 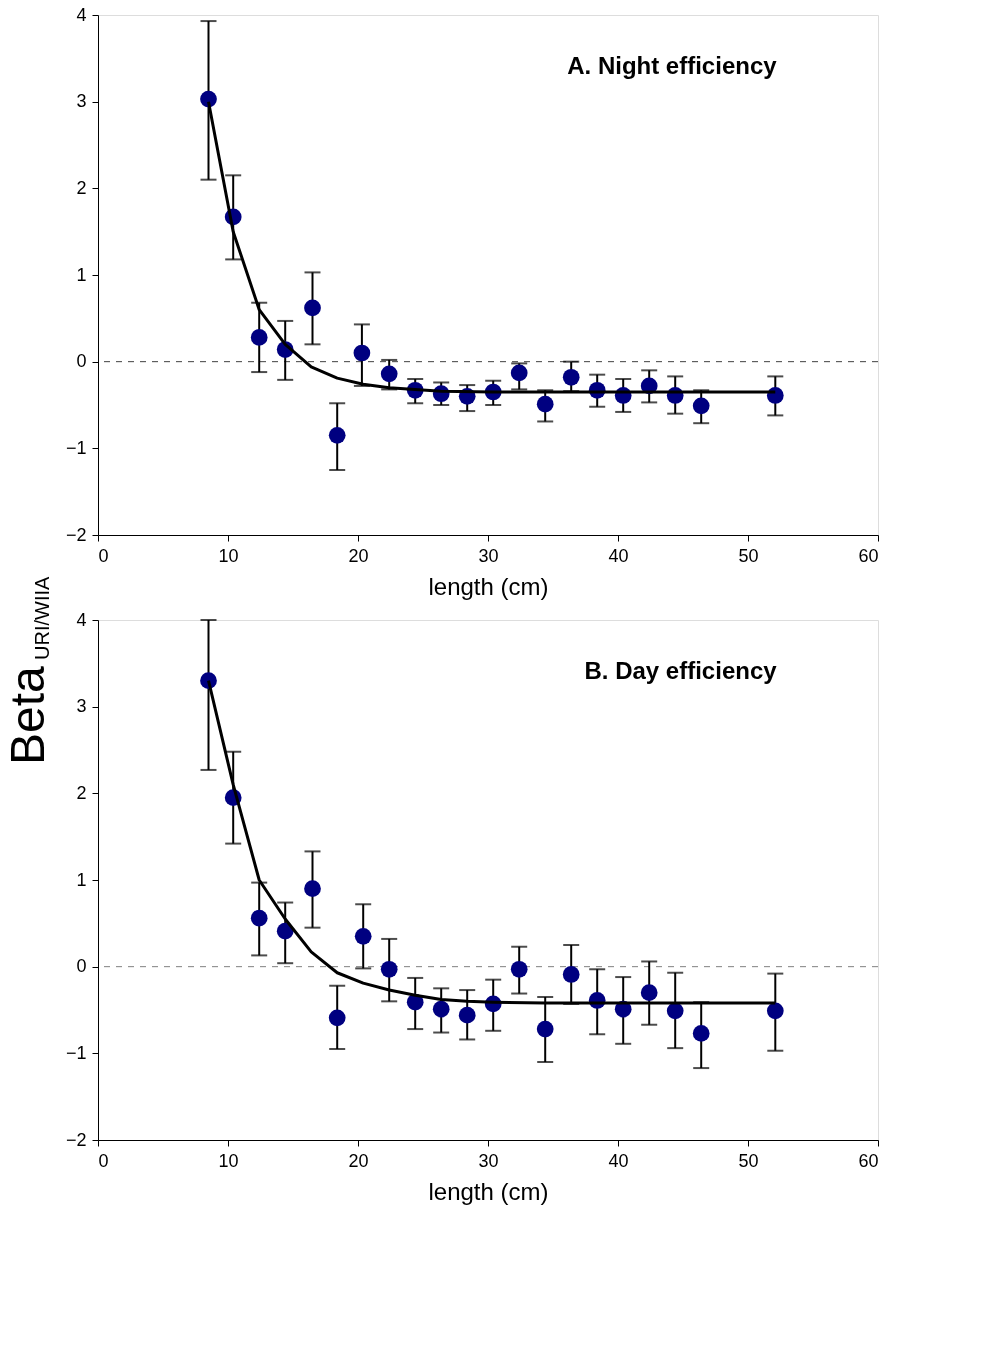 I want to click on text: B. Day efficiency, so click(x=681, y=670).